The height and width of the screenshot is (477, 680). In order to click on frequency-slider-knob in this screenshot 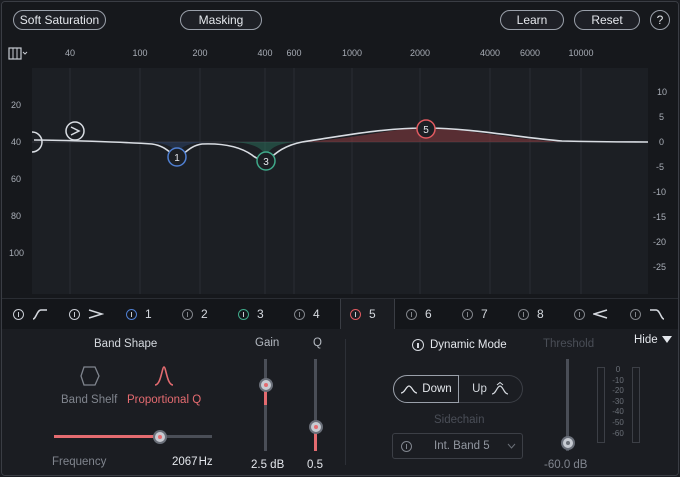, I will do `click(160, 437)`.